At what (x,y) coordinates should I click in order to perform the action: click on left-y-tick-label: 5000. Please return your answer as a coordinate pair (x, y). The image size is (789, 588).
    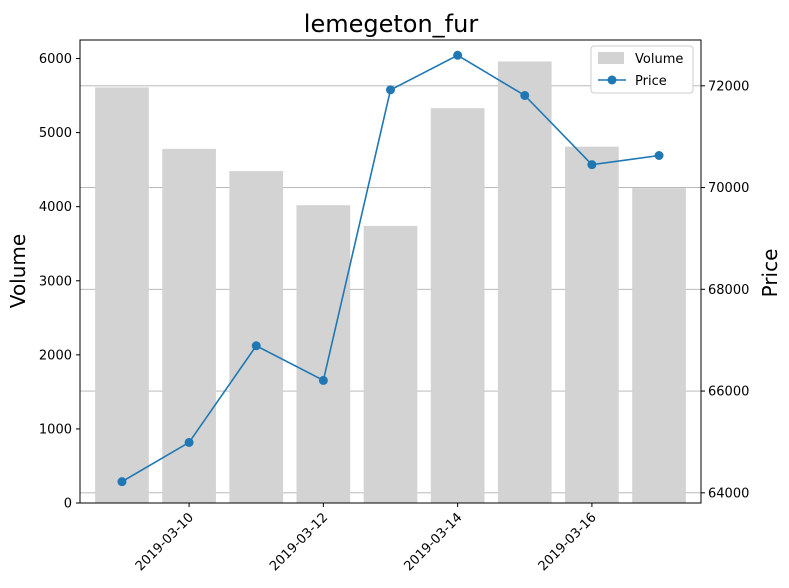
    Looking at the image, I should click on (55, 133).